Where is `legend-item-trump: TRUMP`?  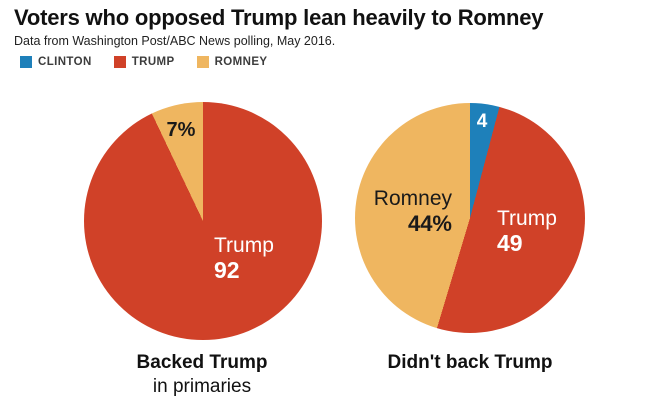 legend-item-trump: TRUMP is located at coordinates (144, 62).